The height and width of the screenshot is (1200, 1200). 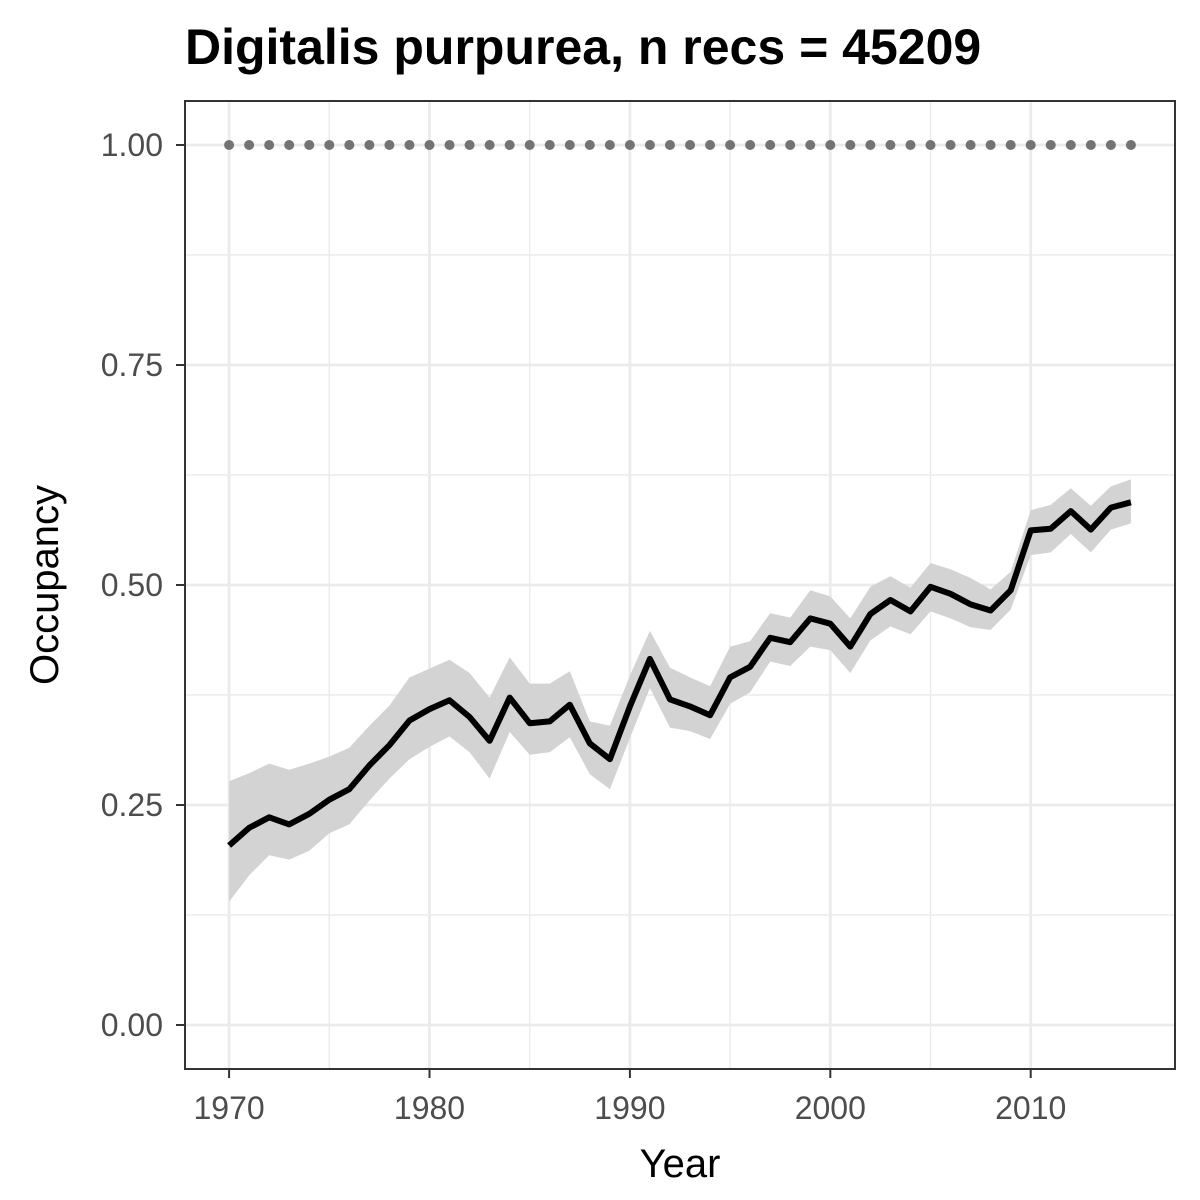 I want to click on y-axis: 0.00 0.25 0.50 0.75 1.00, so click(x=143, y=585).